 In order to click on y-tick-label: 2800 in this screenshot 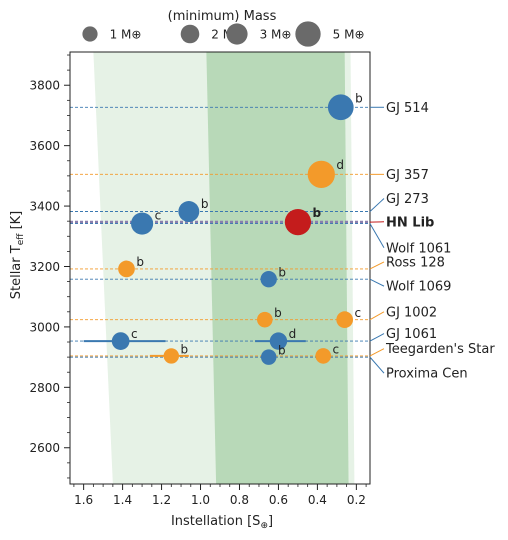, I will do `click(44, 388)`.